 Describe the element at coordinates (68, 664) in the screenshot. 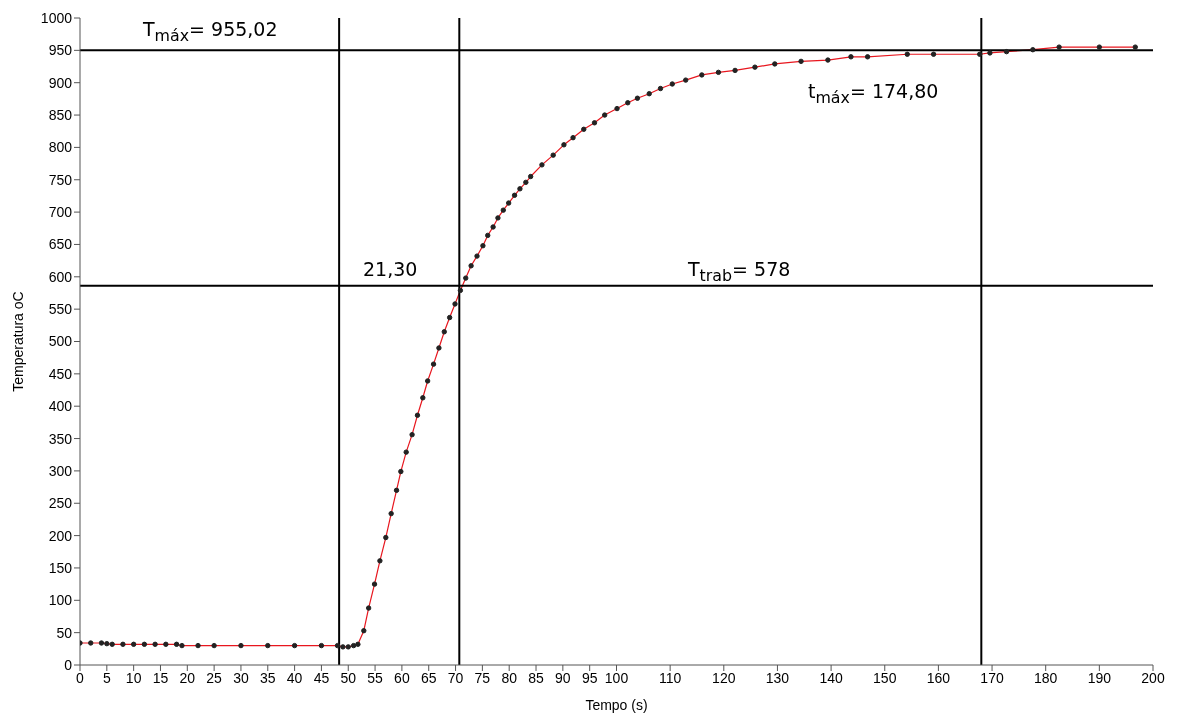

I see `y-tick-label: 0` at that location.